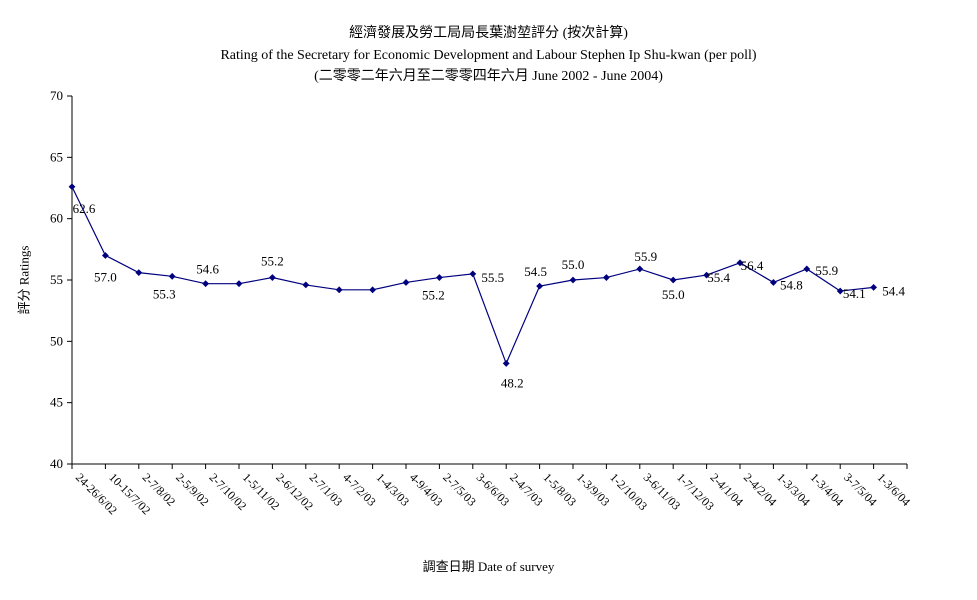  I want to click on data-label: 54.8, so click(791, 284).